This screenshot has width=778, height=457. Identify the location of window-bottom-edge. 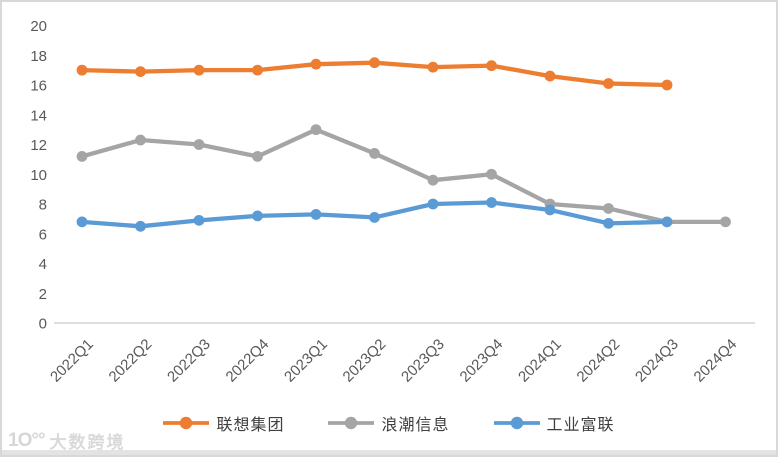
(389, 452).